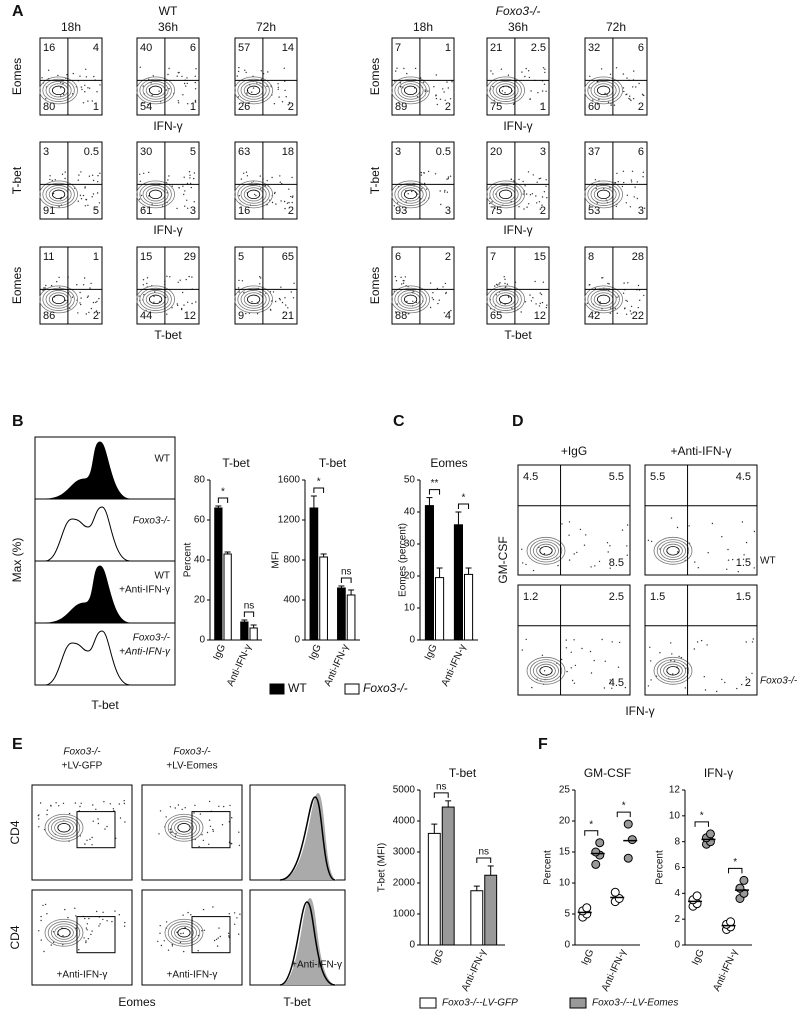 This screenshot has height=1017, width=800. I want to click on quadrant-value: 1, so click(193, 107).